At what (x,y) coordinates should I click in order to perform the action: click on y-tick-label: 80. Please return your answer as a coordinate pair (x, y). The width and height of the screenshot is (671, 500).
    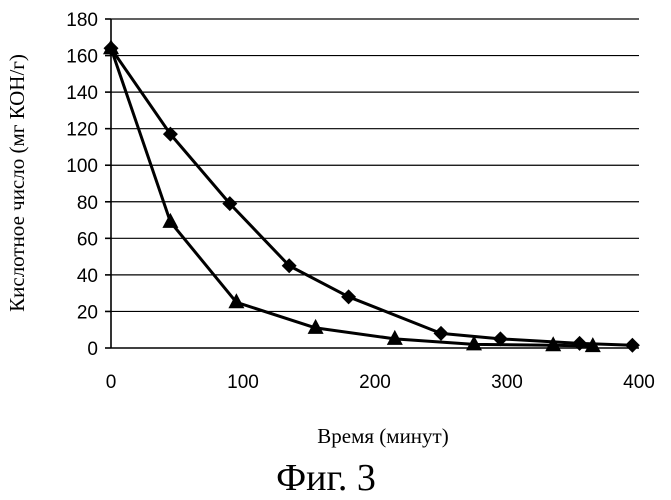
    Looking at the image, I should click on (87, 203).